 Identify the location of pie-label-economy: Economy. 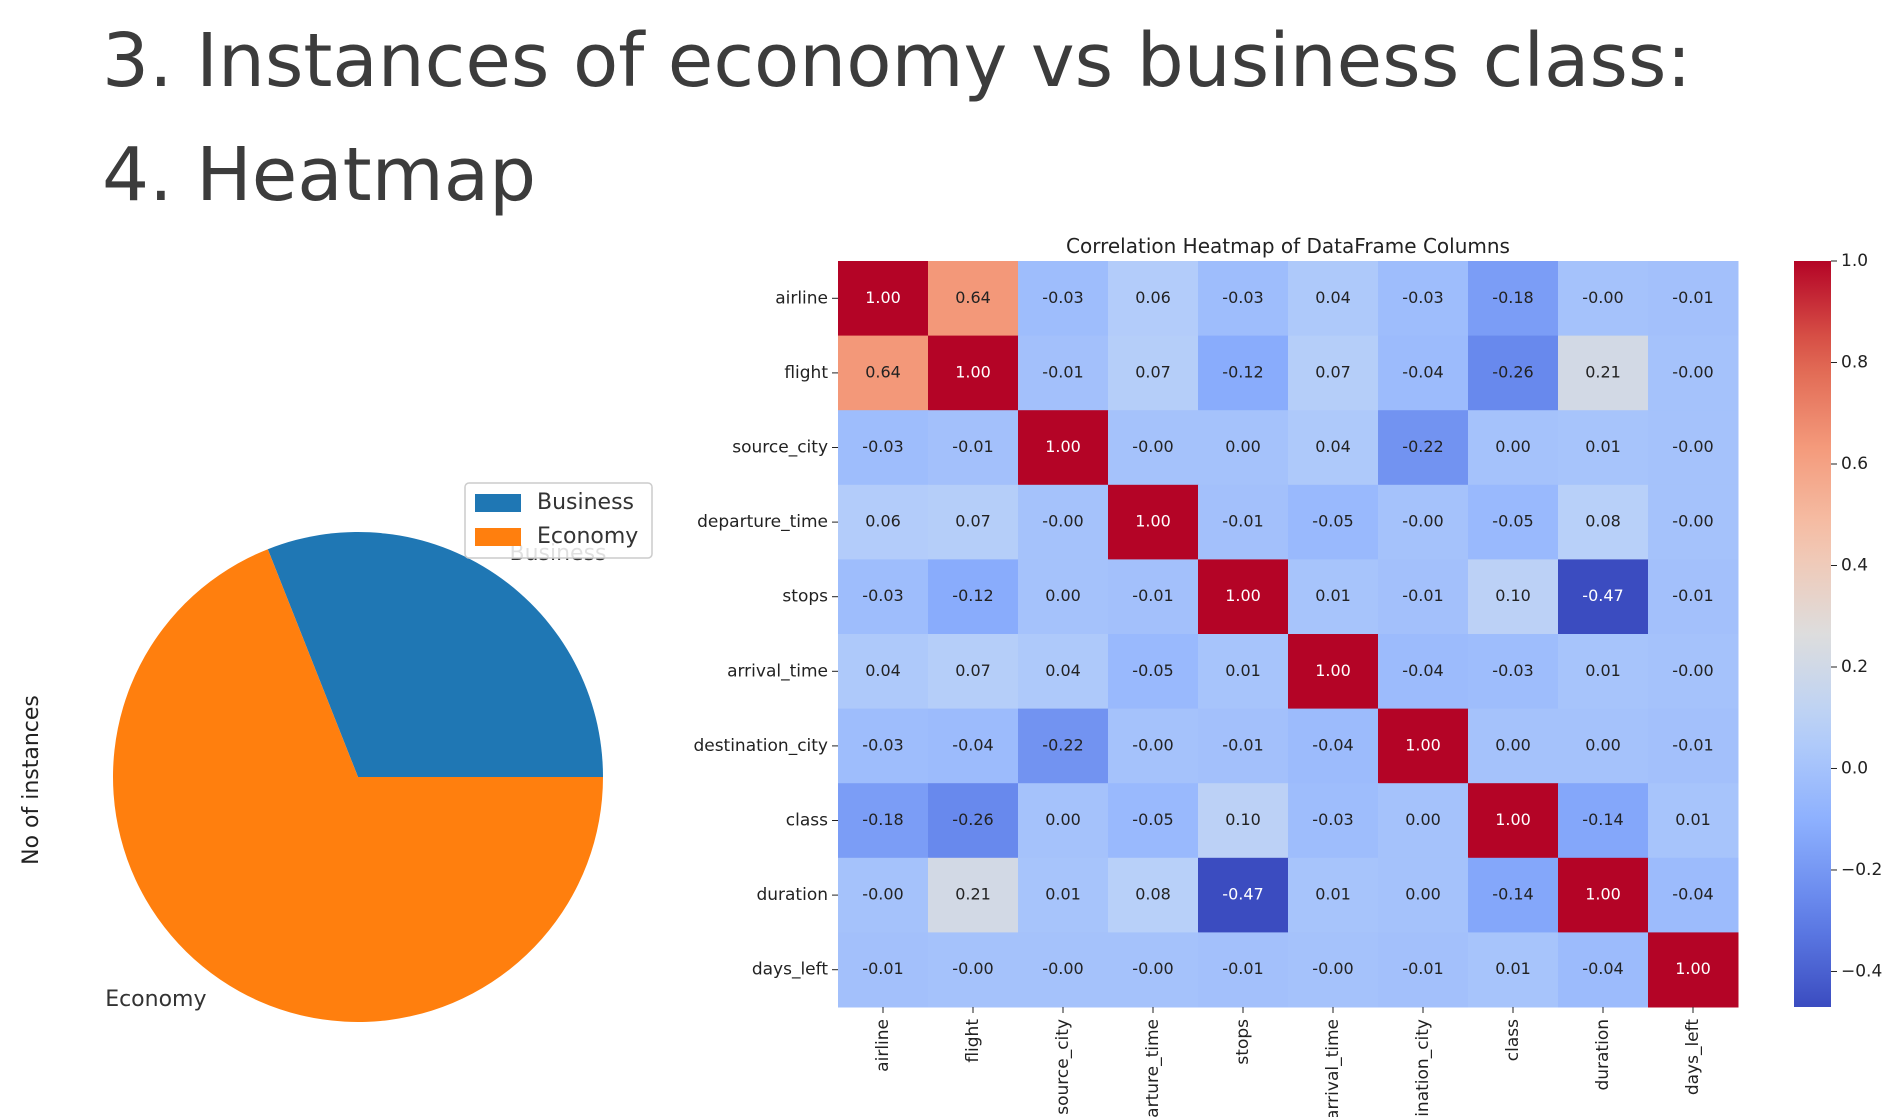
(155, 999).